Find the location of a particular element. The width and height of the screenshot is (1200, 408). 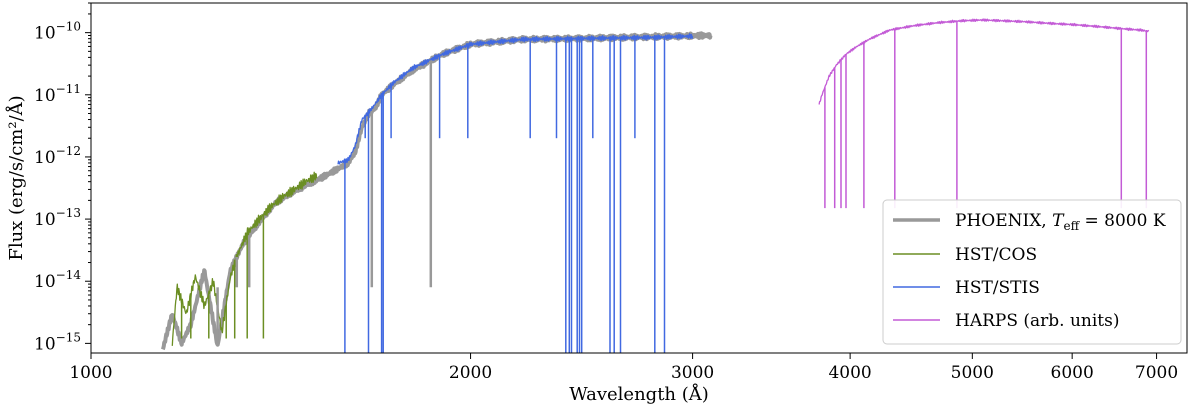

y-tick-label: 10−12 is located at coordinates (57, 156).